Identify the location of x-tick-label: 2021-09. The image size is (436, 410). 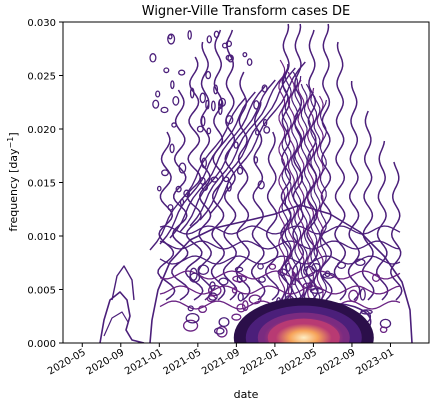
(221, 362).